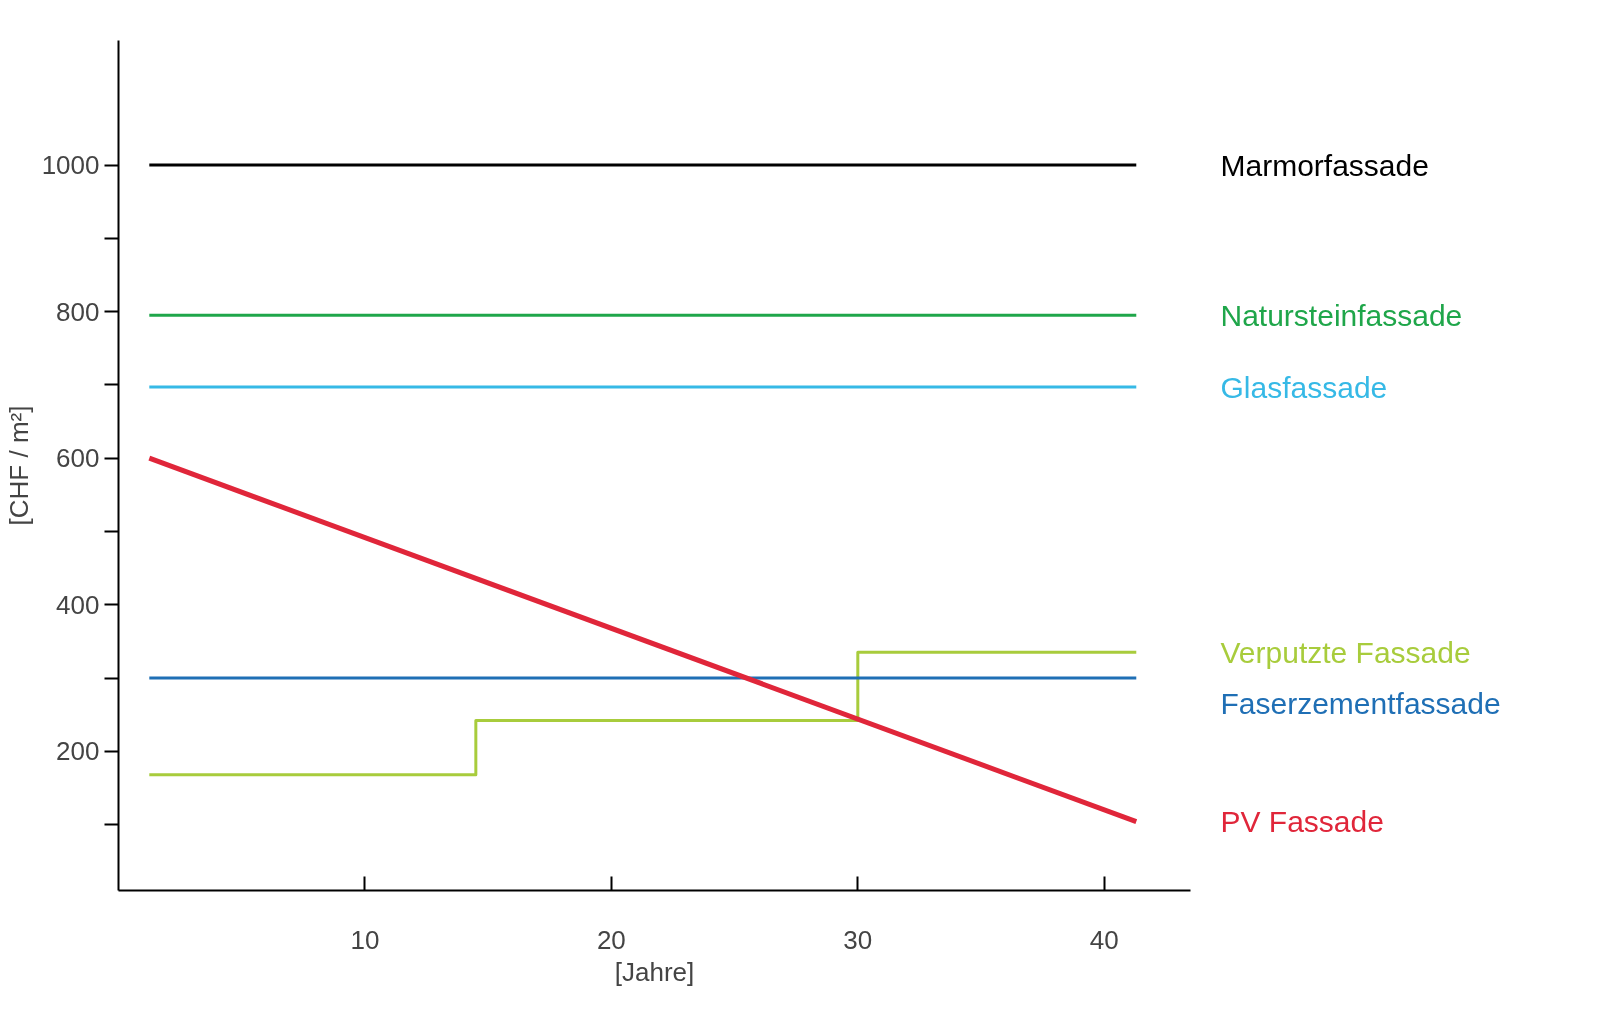  I want to click on text: Natursteinfassade, so click(1341, 315).